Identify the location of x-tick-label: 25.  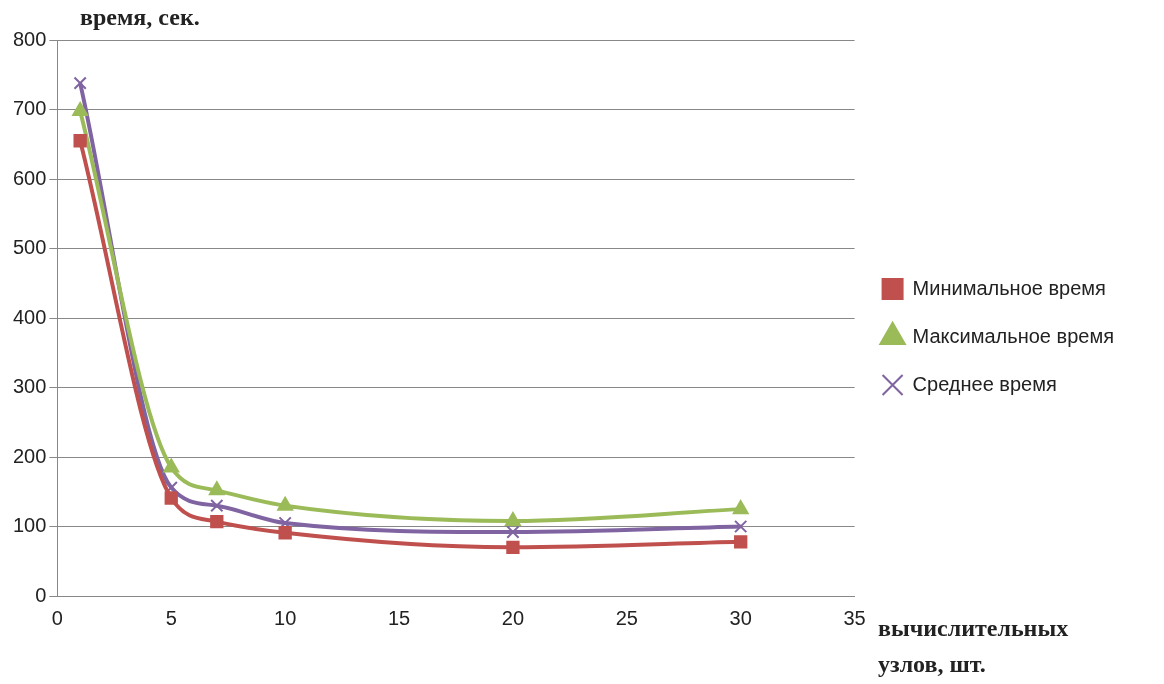
(626, 617).